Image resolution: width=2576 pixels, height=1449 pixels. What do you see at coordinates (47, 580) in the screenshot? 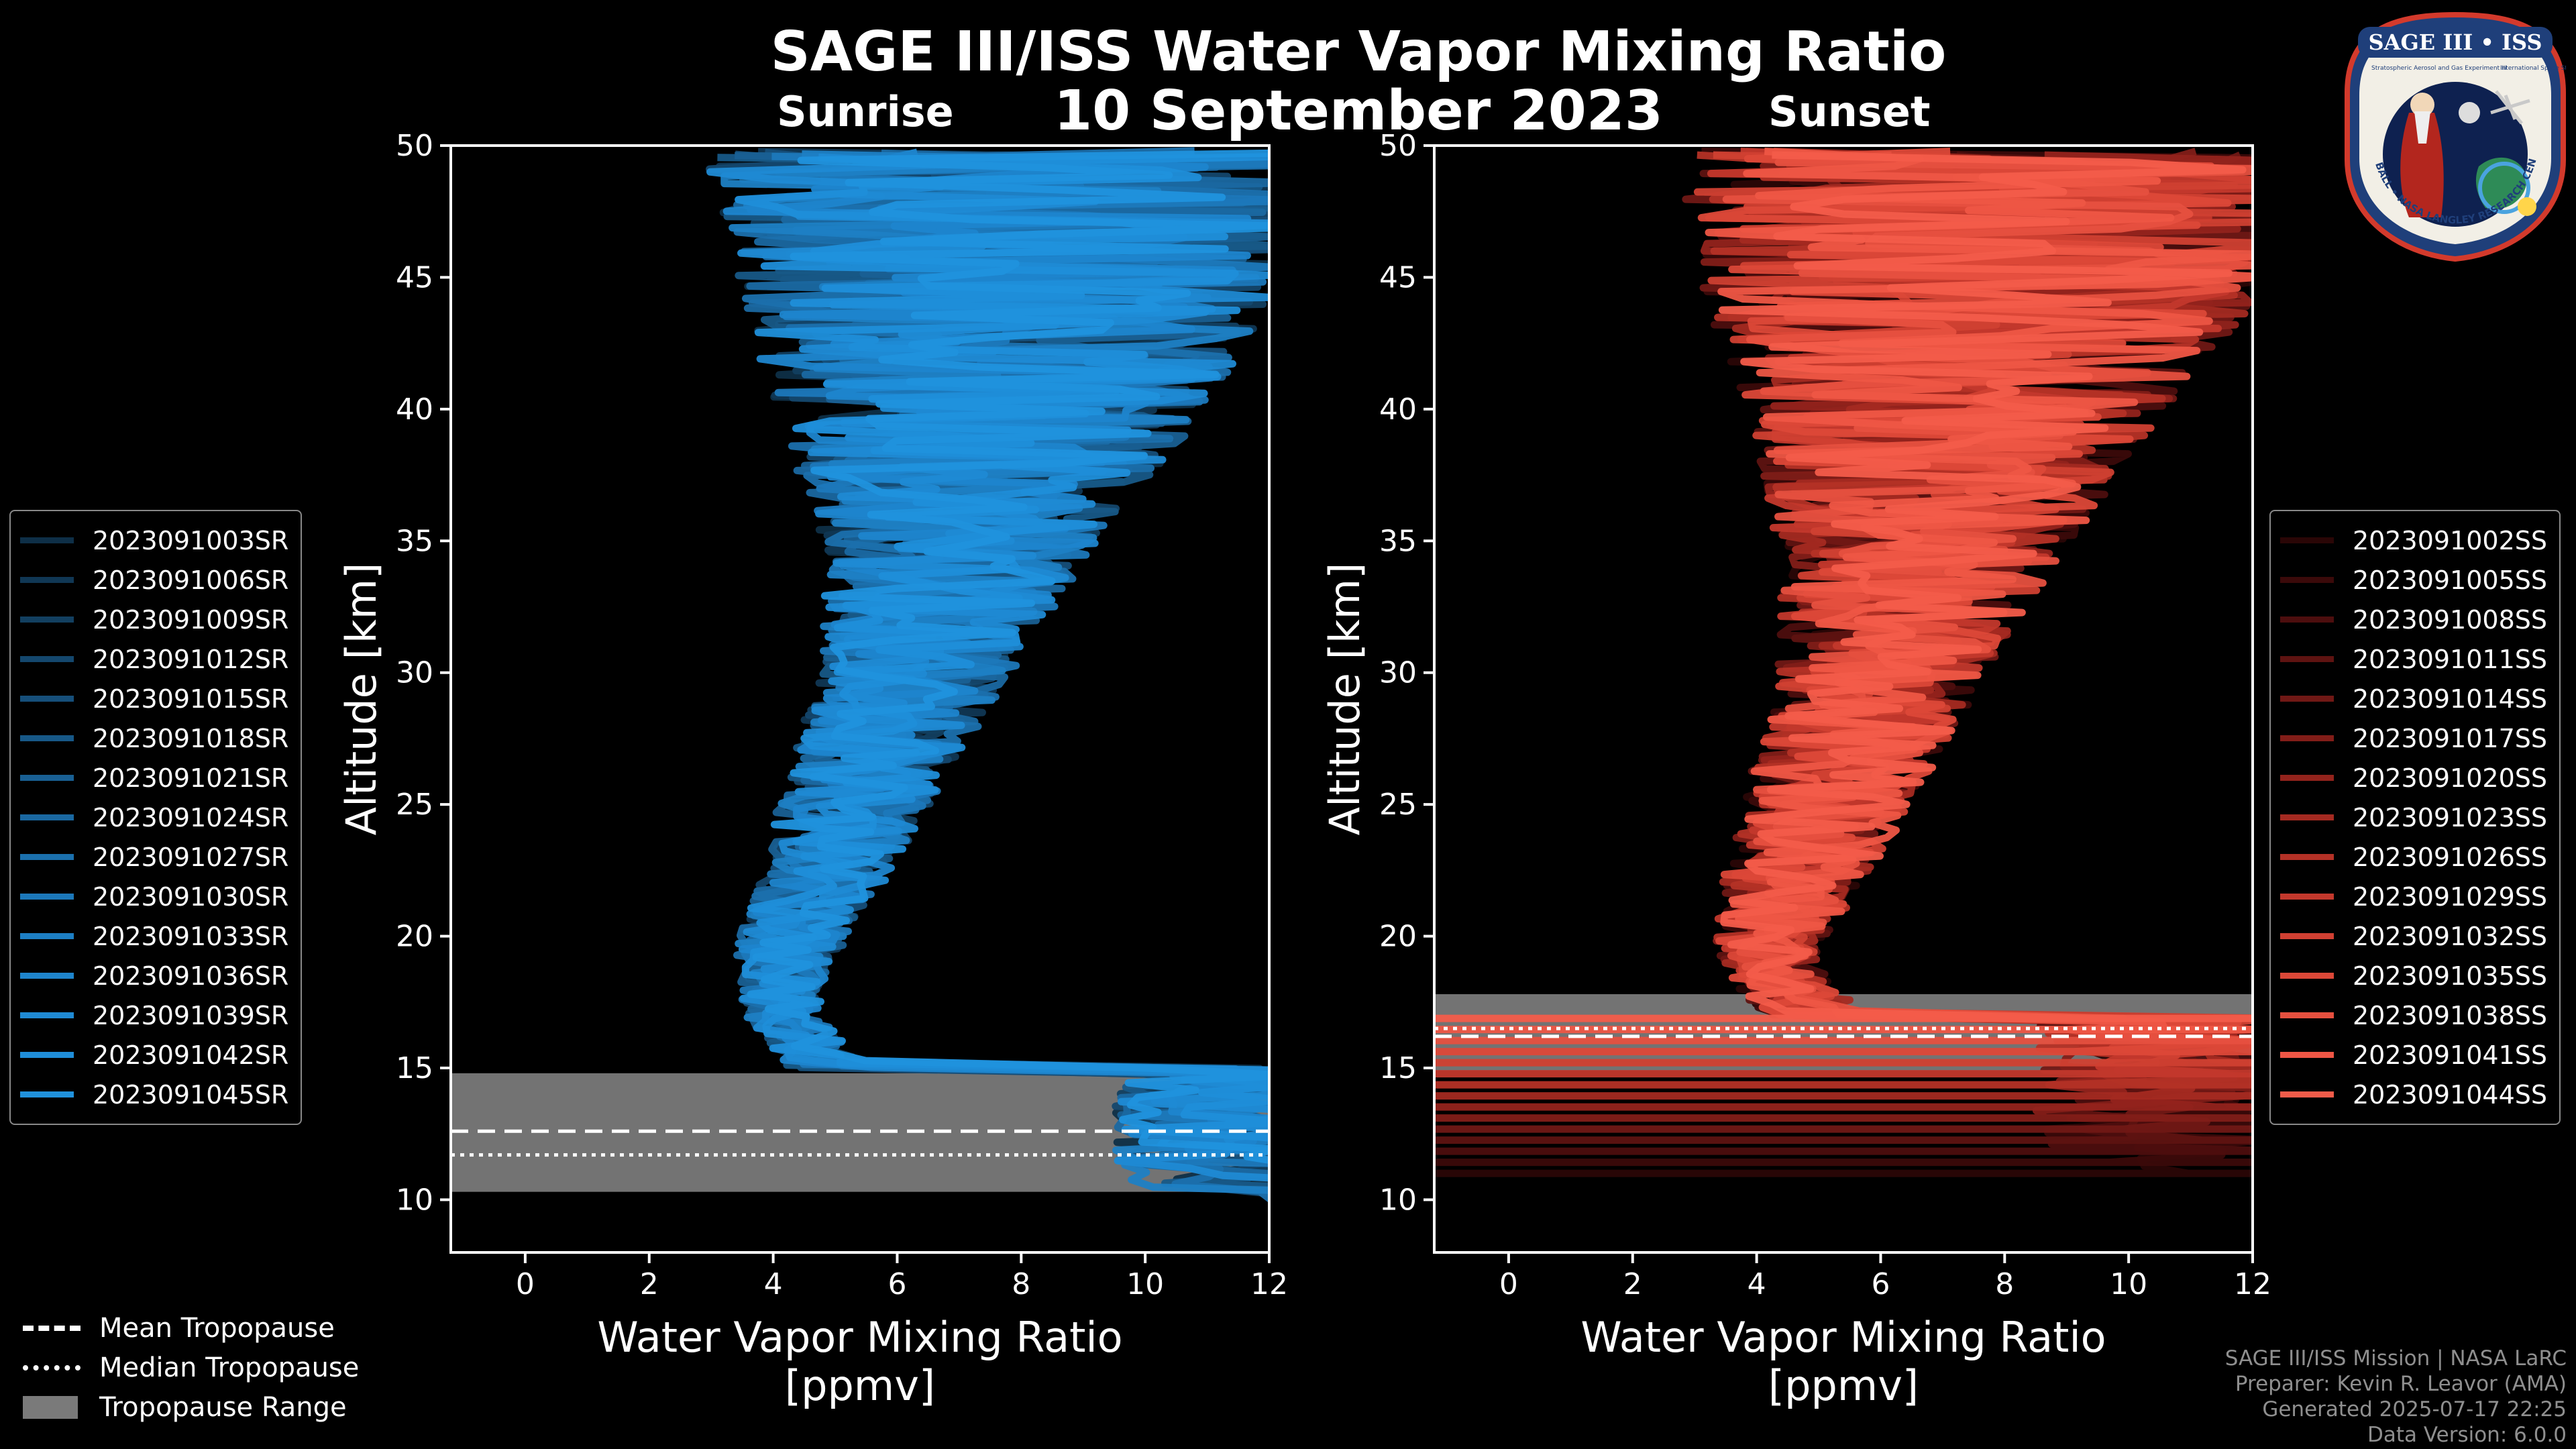
I see `legend-swatch-2023091006SR` at bounding box center [47, 580].